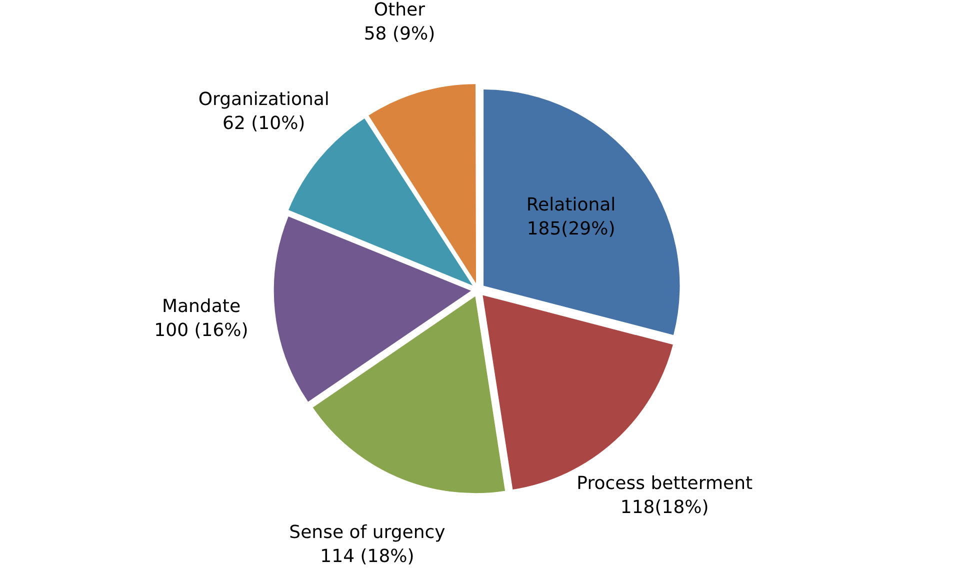 This screenshot has width=956, height=580. Describe the element at coordinates (201, 307) in the screenshot. I see `slice-label: Mandate` at that location.